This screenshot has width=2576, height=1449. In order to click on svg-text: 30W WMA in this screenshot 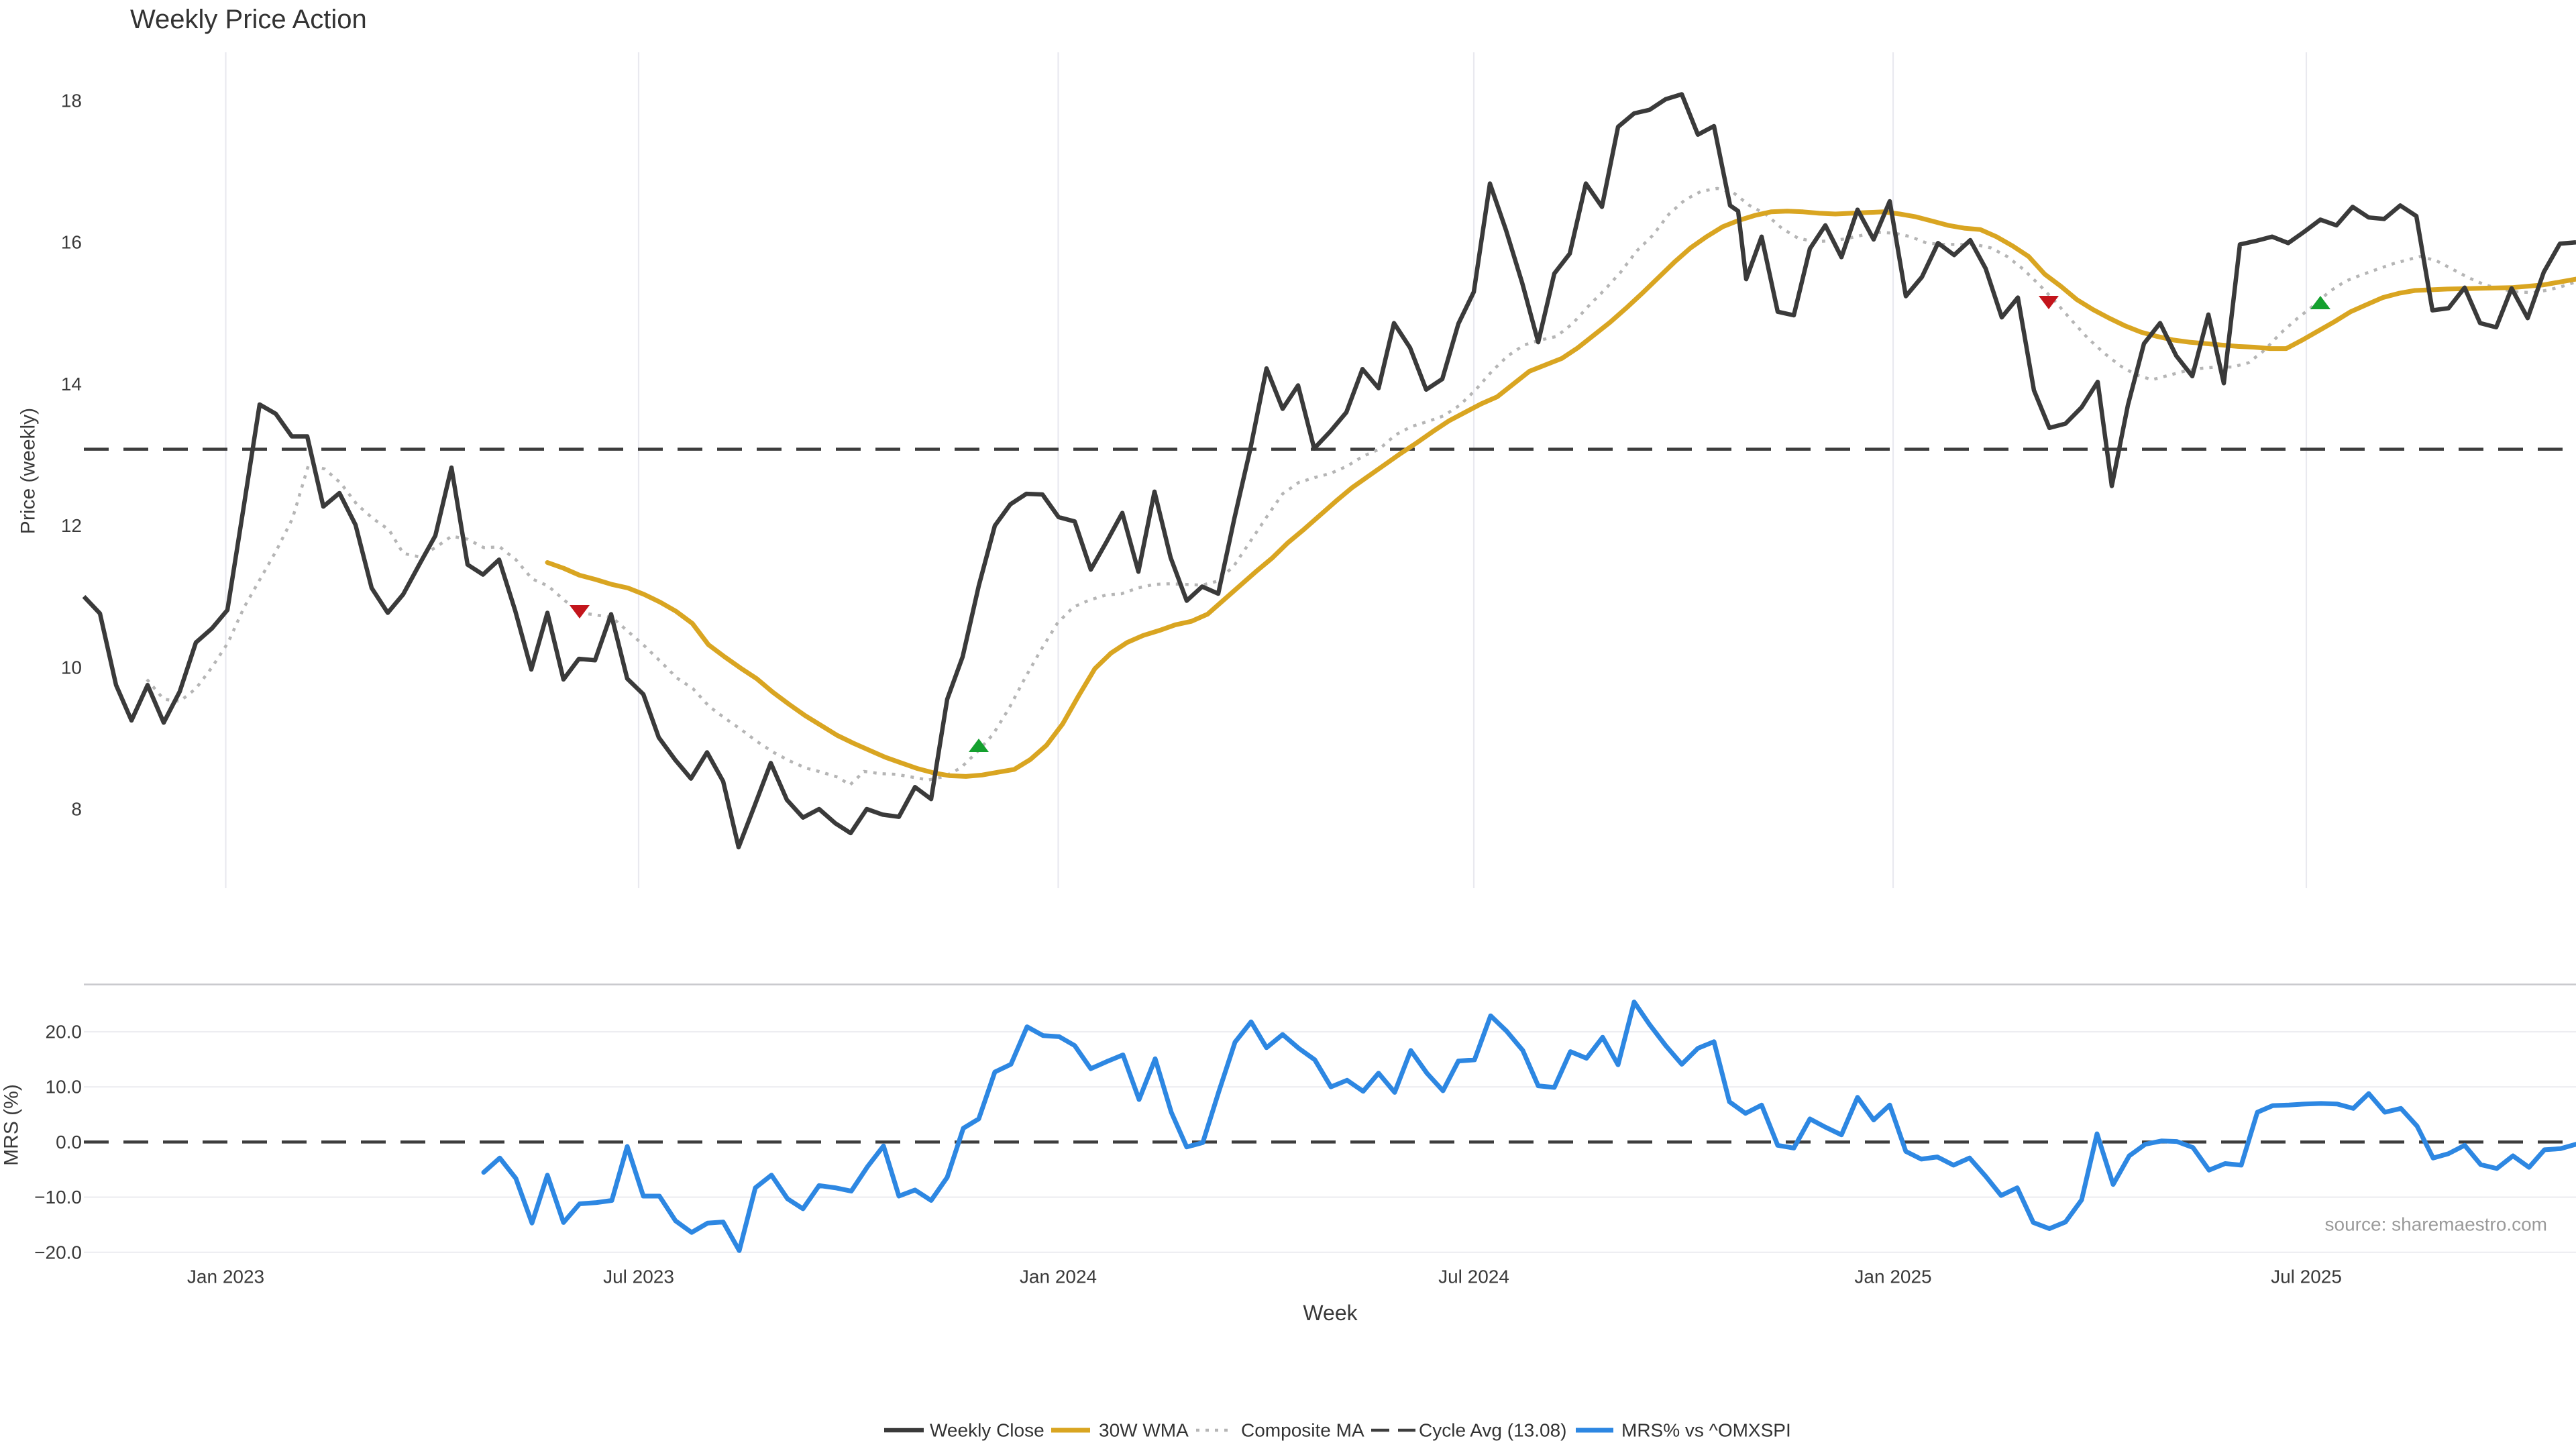, I will do `click(1144, 1430)`.